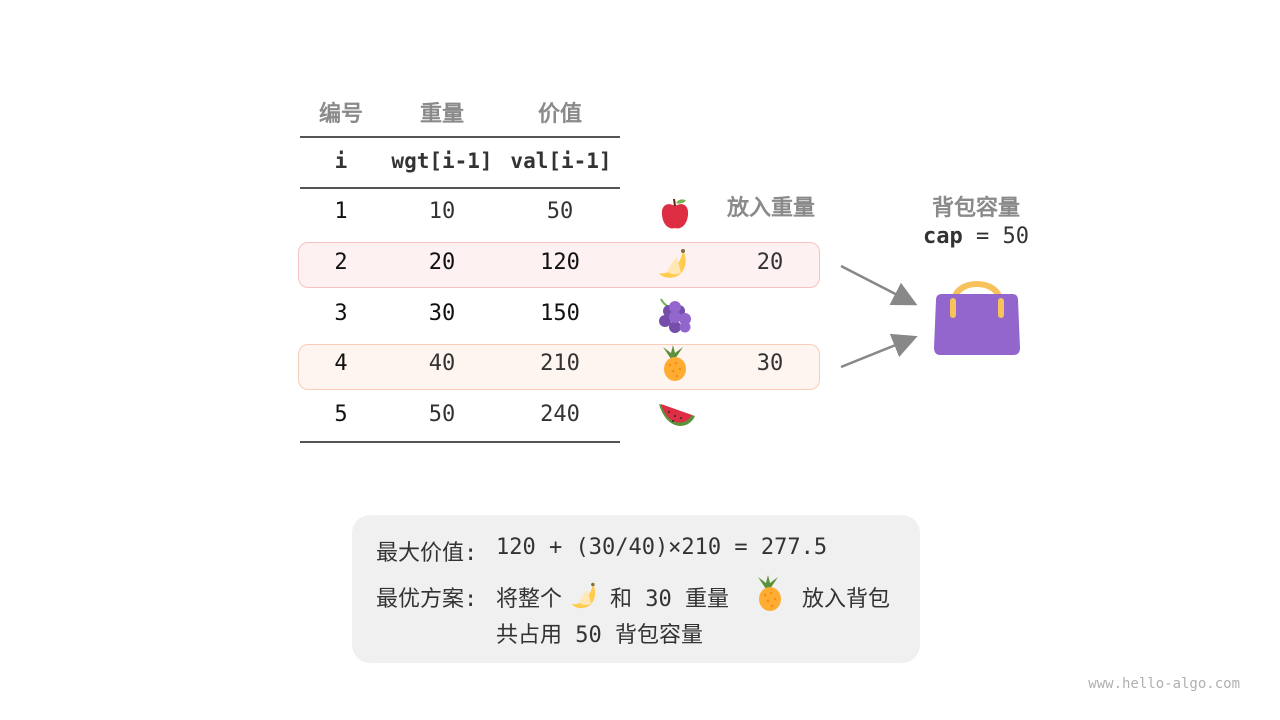 Image resolution: width=1280 pixels, height=720 pixels. Describe the element at coordinates (770, 208) in the screenshot. I see `put-weight-header: 放入重量` at that location.